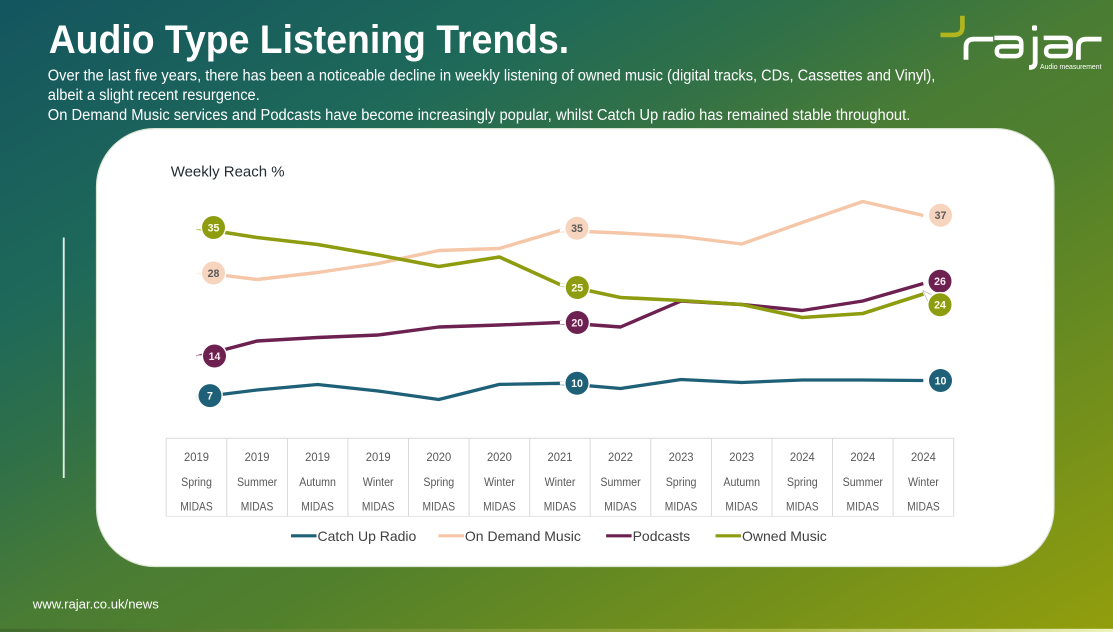  Describe the element at coordinates (941, 216) in the screenshot. I see `svg-text: 37` at that location.